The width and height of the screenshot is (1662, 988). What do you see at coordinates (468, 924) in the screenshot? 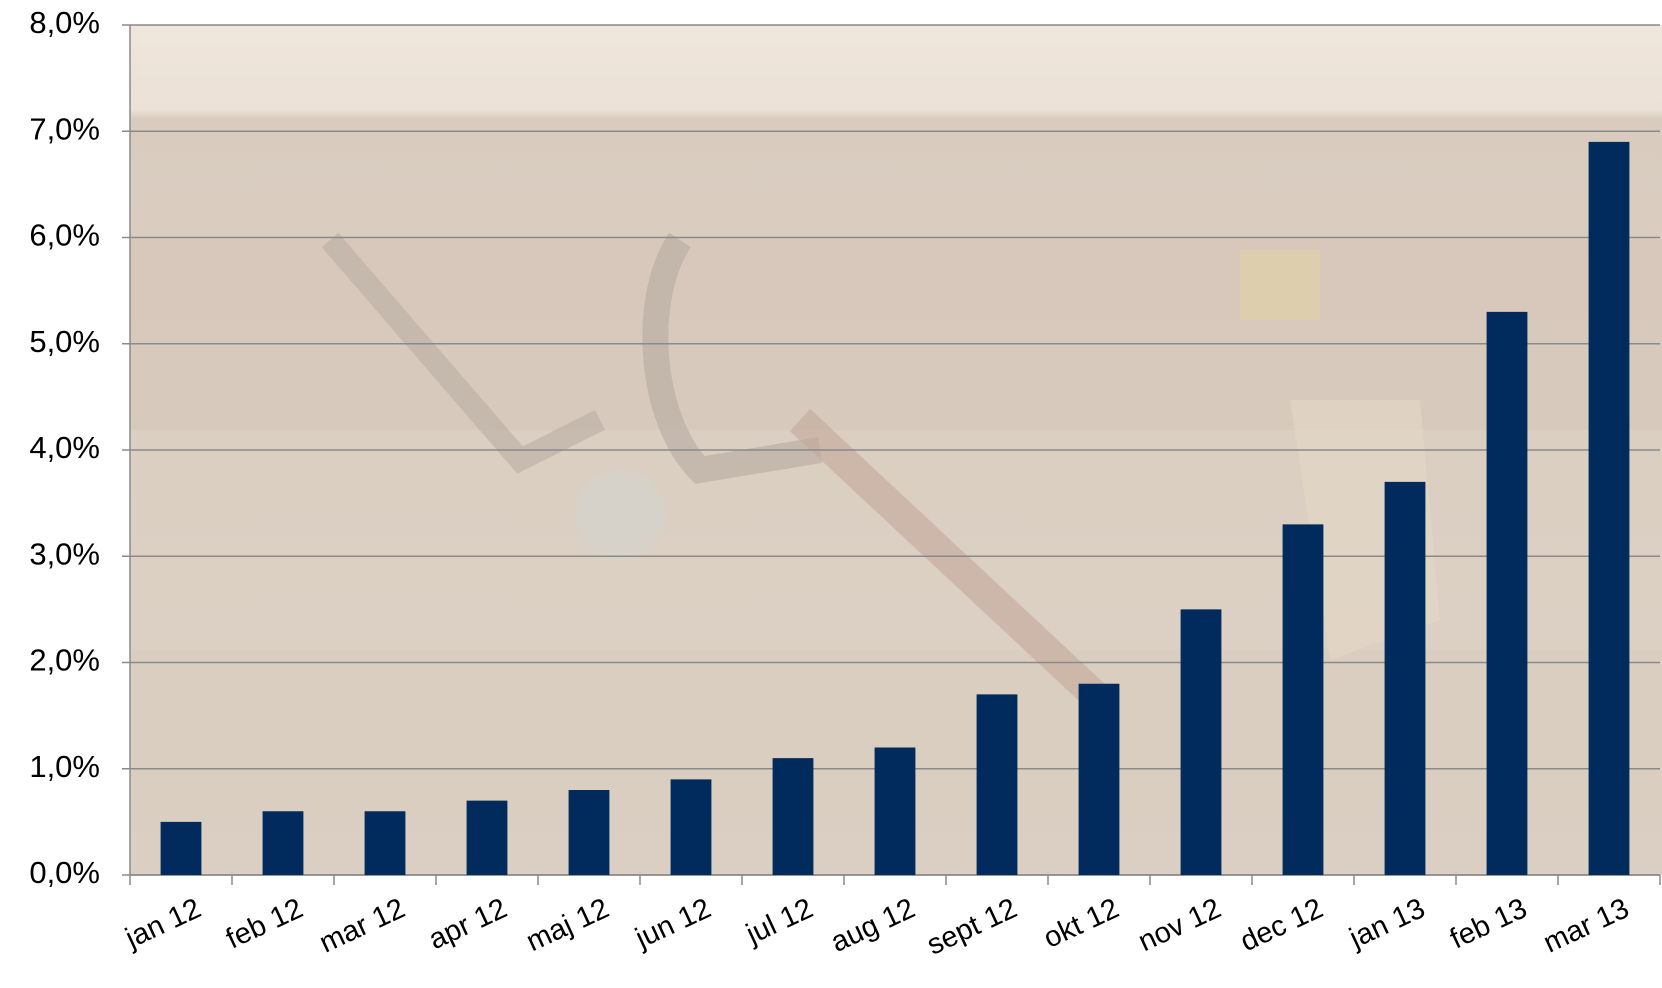
I see `x-tick-label: apr 12` at bounding box center [468, 924].